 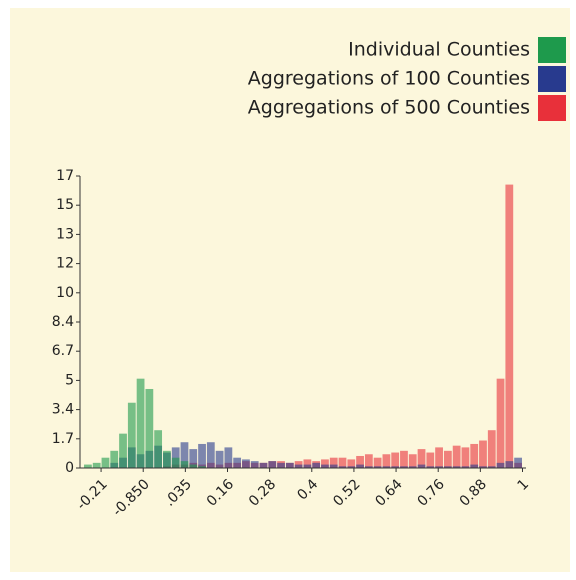 I want to click on y-tick-label: 1.7, so click(x=63, y=439).